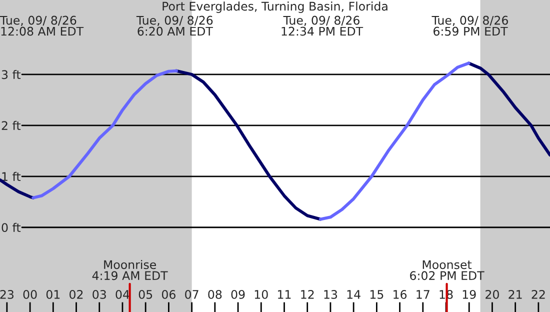 This screenshot has height=312, width=550. Describe the element at coordinates (191, 294) in the screenshot. I see `x-tick-label: 07` at that location.